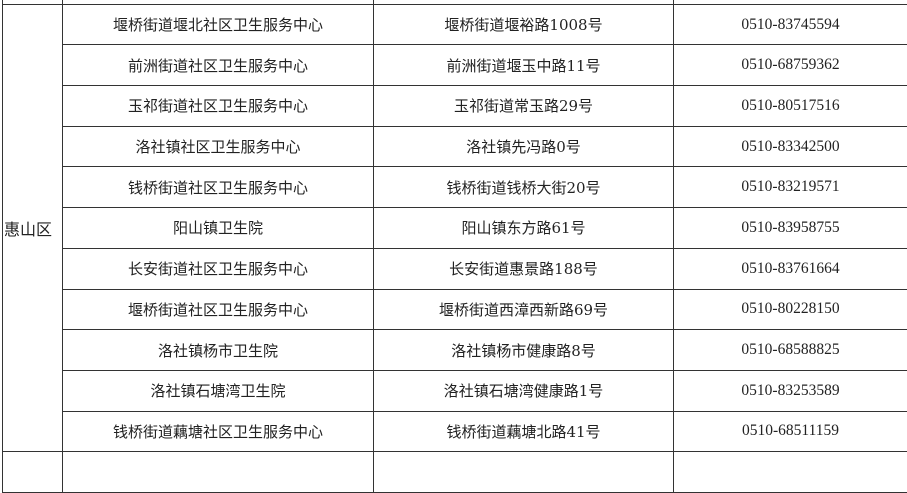 This screenshot has width=907, height=493. I want to click on address-cell: 钱桥街道藕塘北路41号, so click(524, 431).